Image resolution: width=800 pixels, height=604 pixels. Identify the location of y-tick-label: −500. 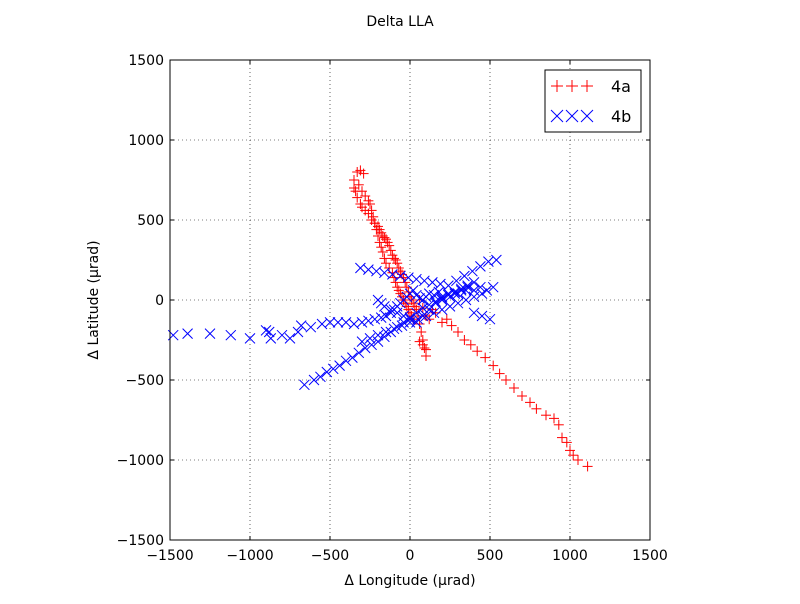
(145, 381).